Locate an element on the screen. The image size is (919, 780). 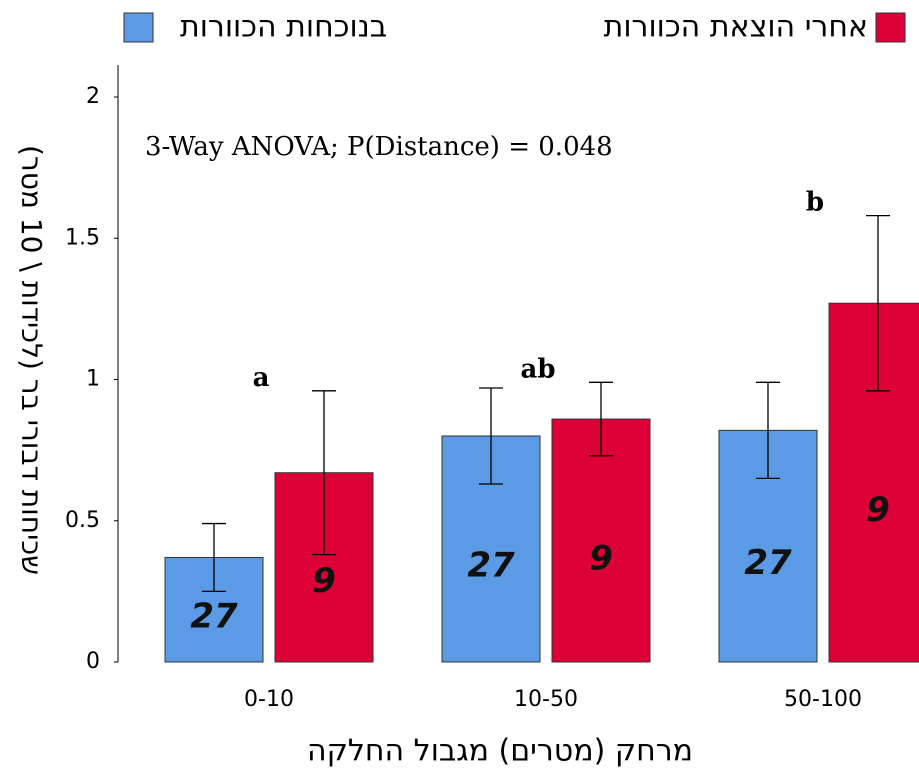
group-label: a is located at coordinates (261, 378).